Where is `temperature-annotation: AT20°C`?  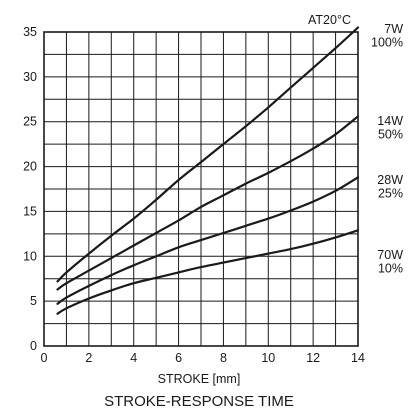
temperature-annotation: AT20°C is located at coordinates (329, 20).